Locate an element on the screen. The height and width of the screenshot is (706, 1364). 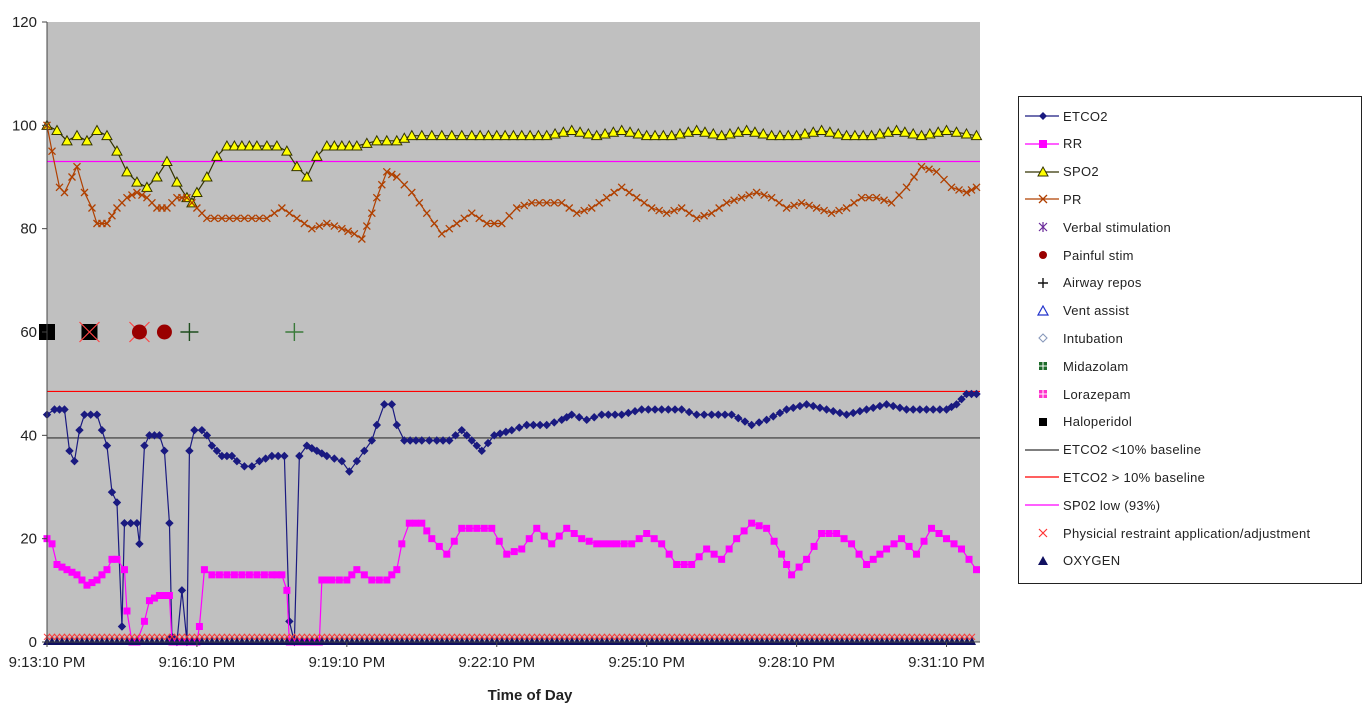
legend-label: Lorazepam is located at coordinates (1097, 394).